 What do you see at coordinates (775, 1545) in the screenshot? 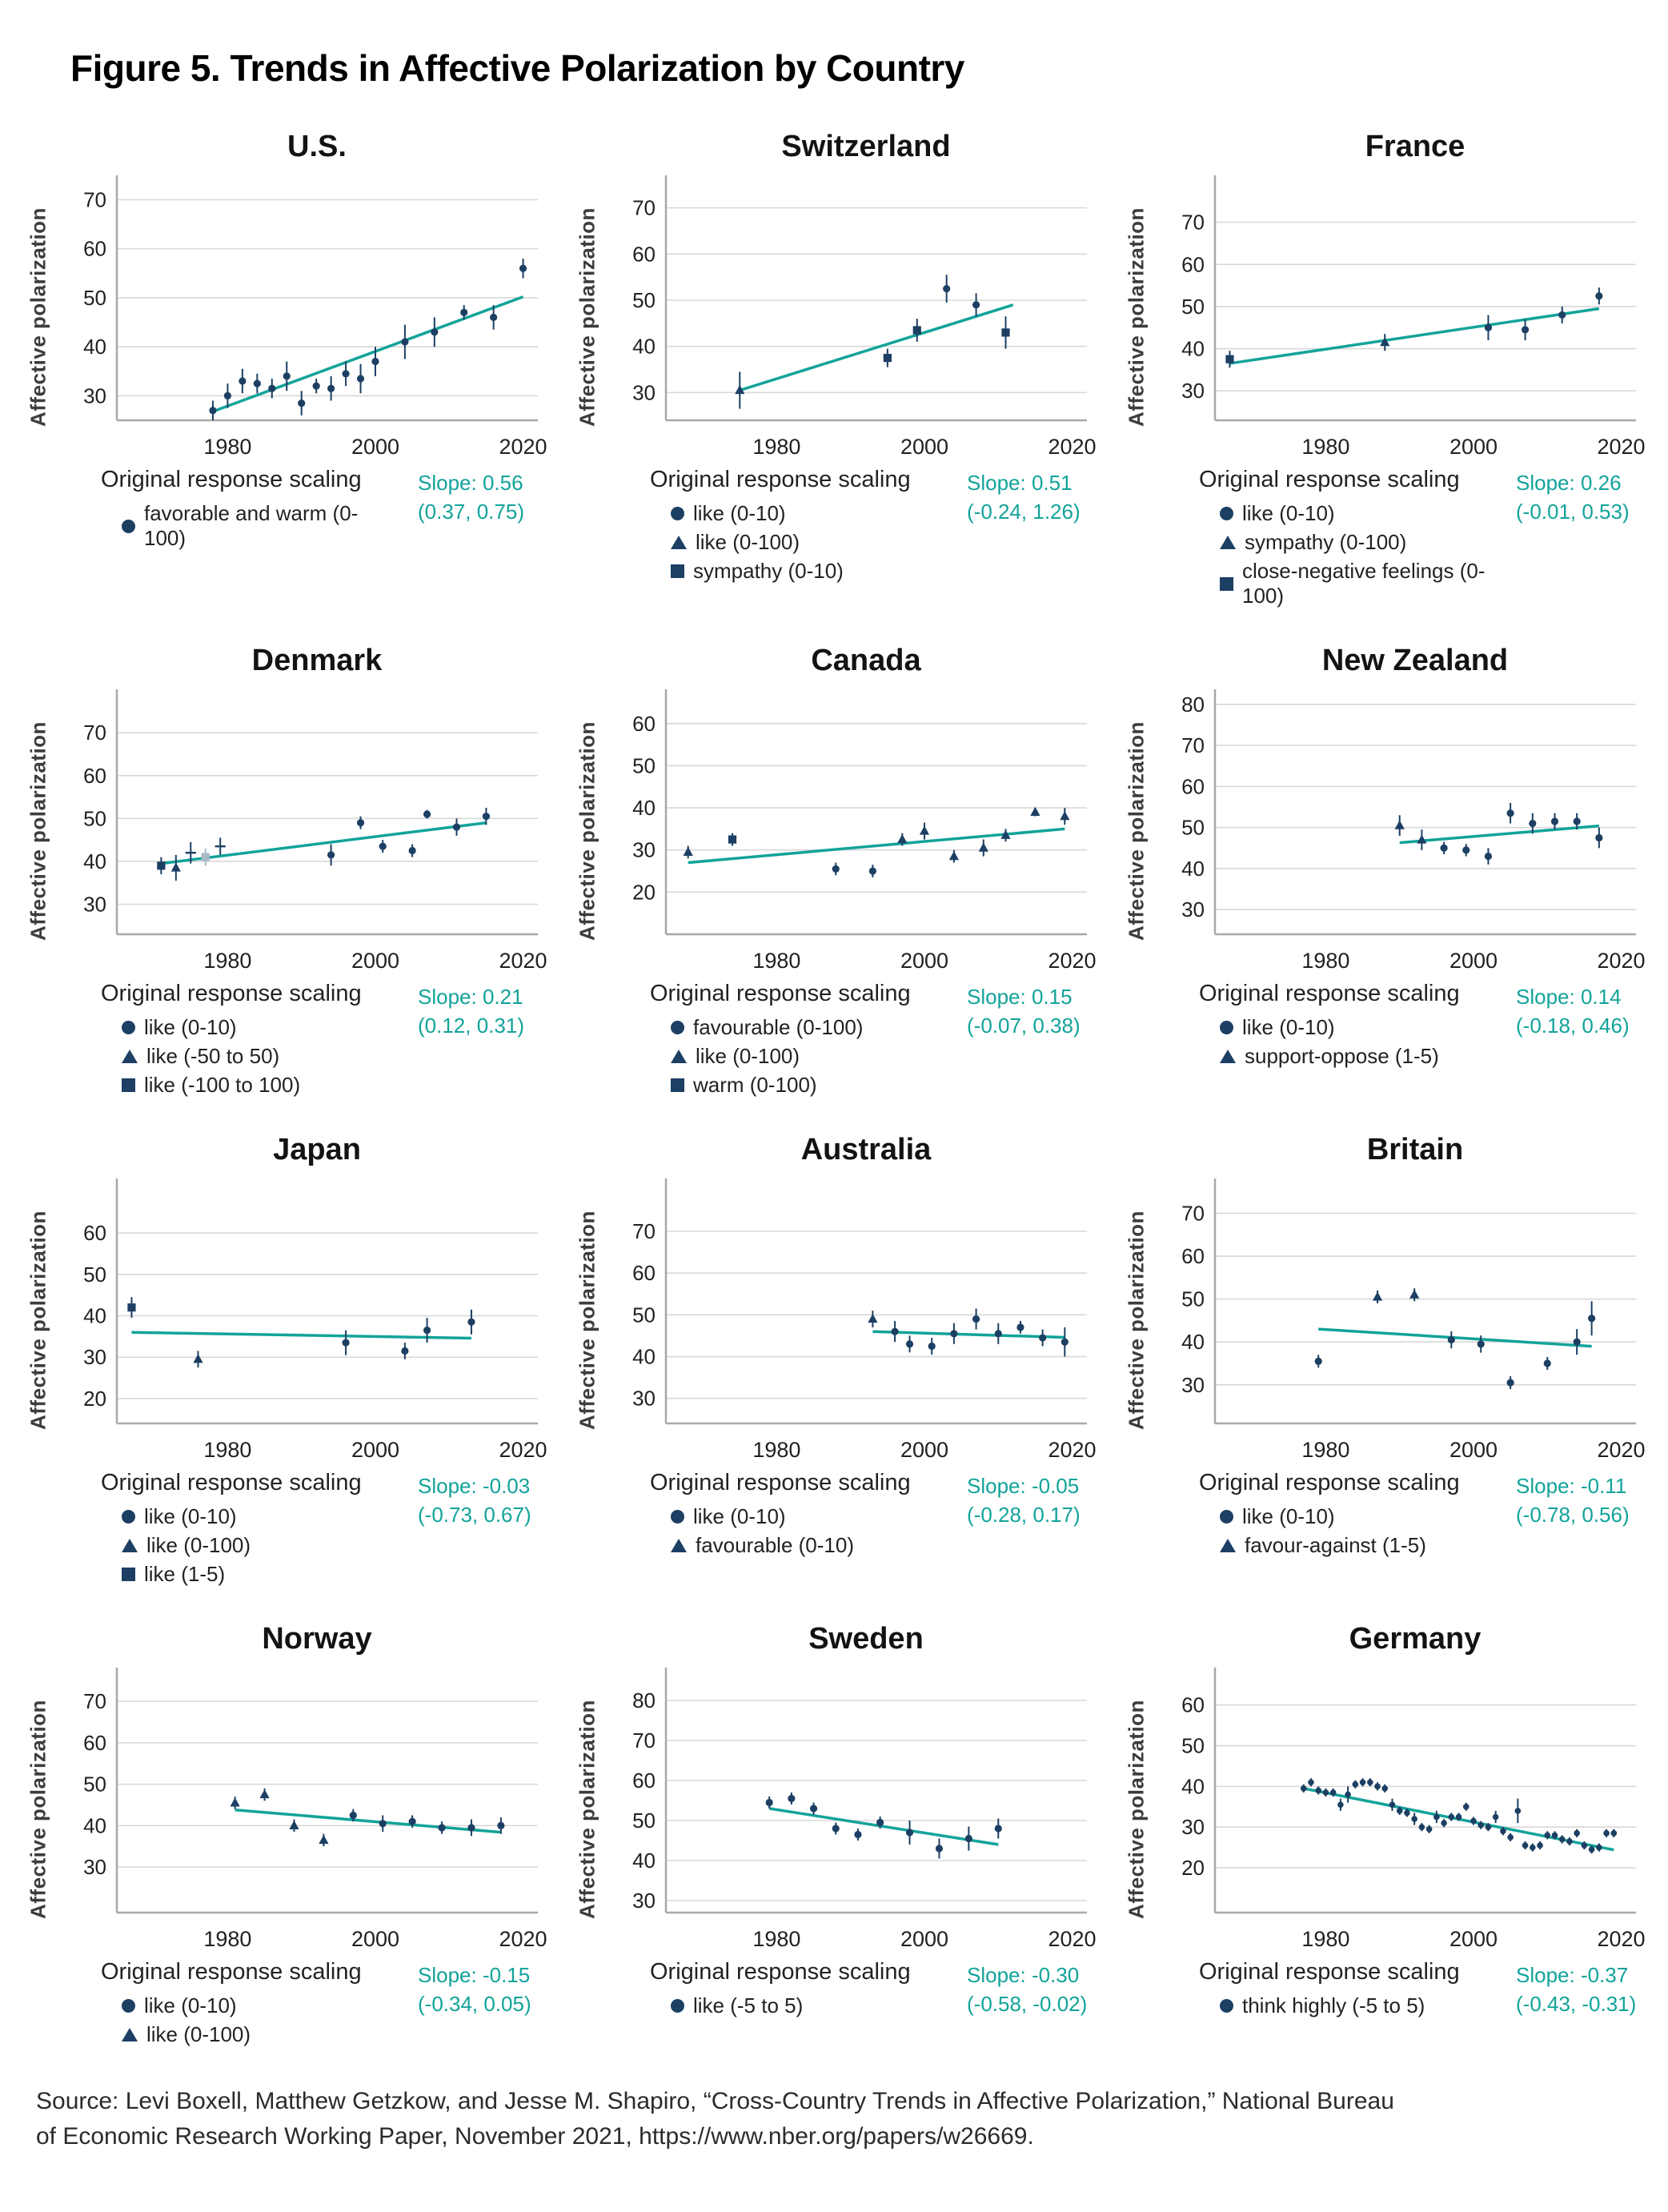
I see `legend-item-label: favourable (0-10)` at bounding box center [775, 1545].